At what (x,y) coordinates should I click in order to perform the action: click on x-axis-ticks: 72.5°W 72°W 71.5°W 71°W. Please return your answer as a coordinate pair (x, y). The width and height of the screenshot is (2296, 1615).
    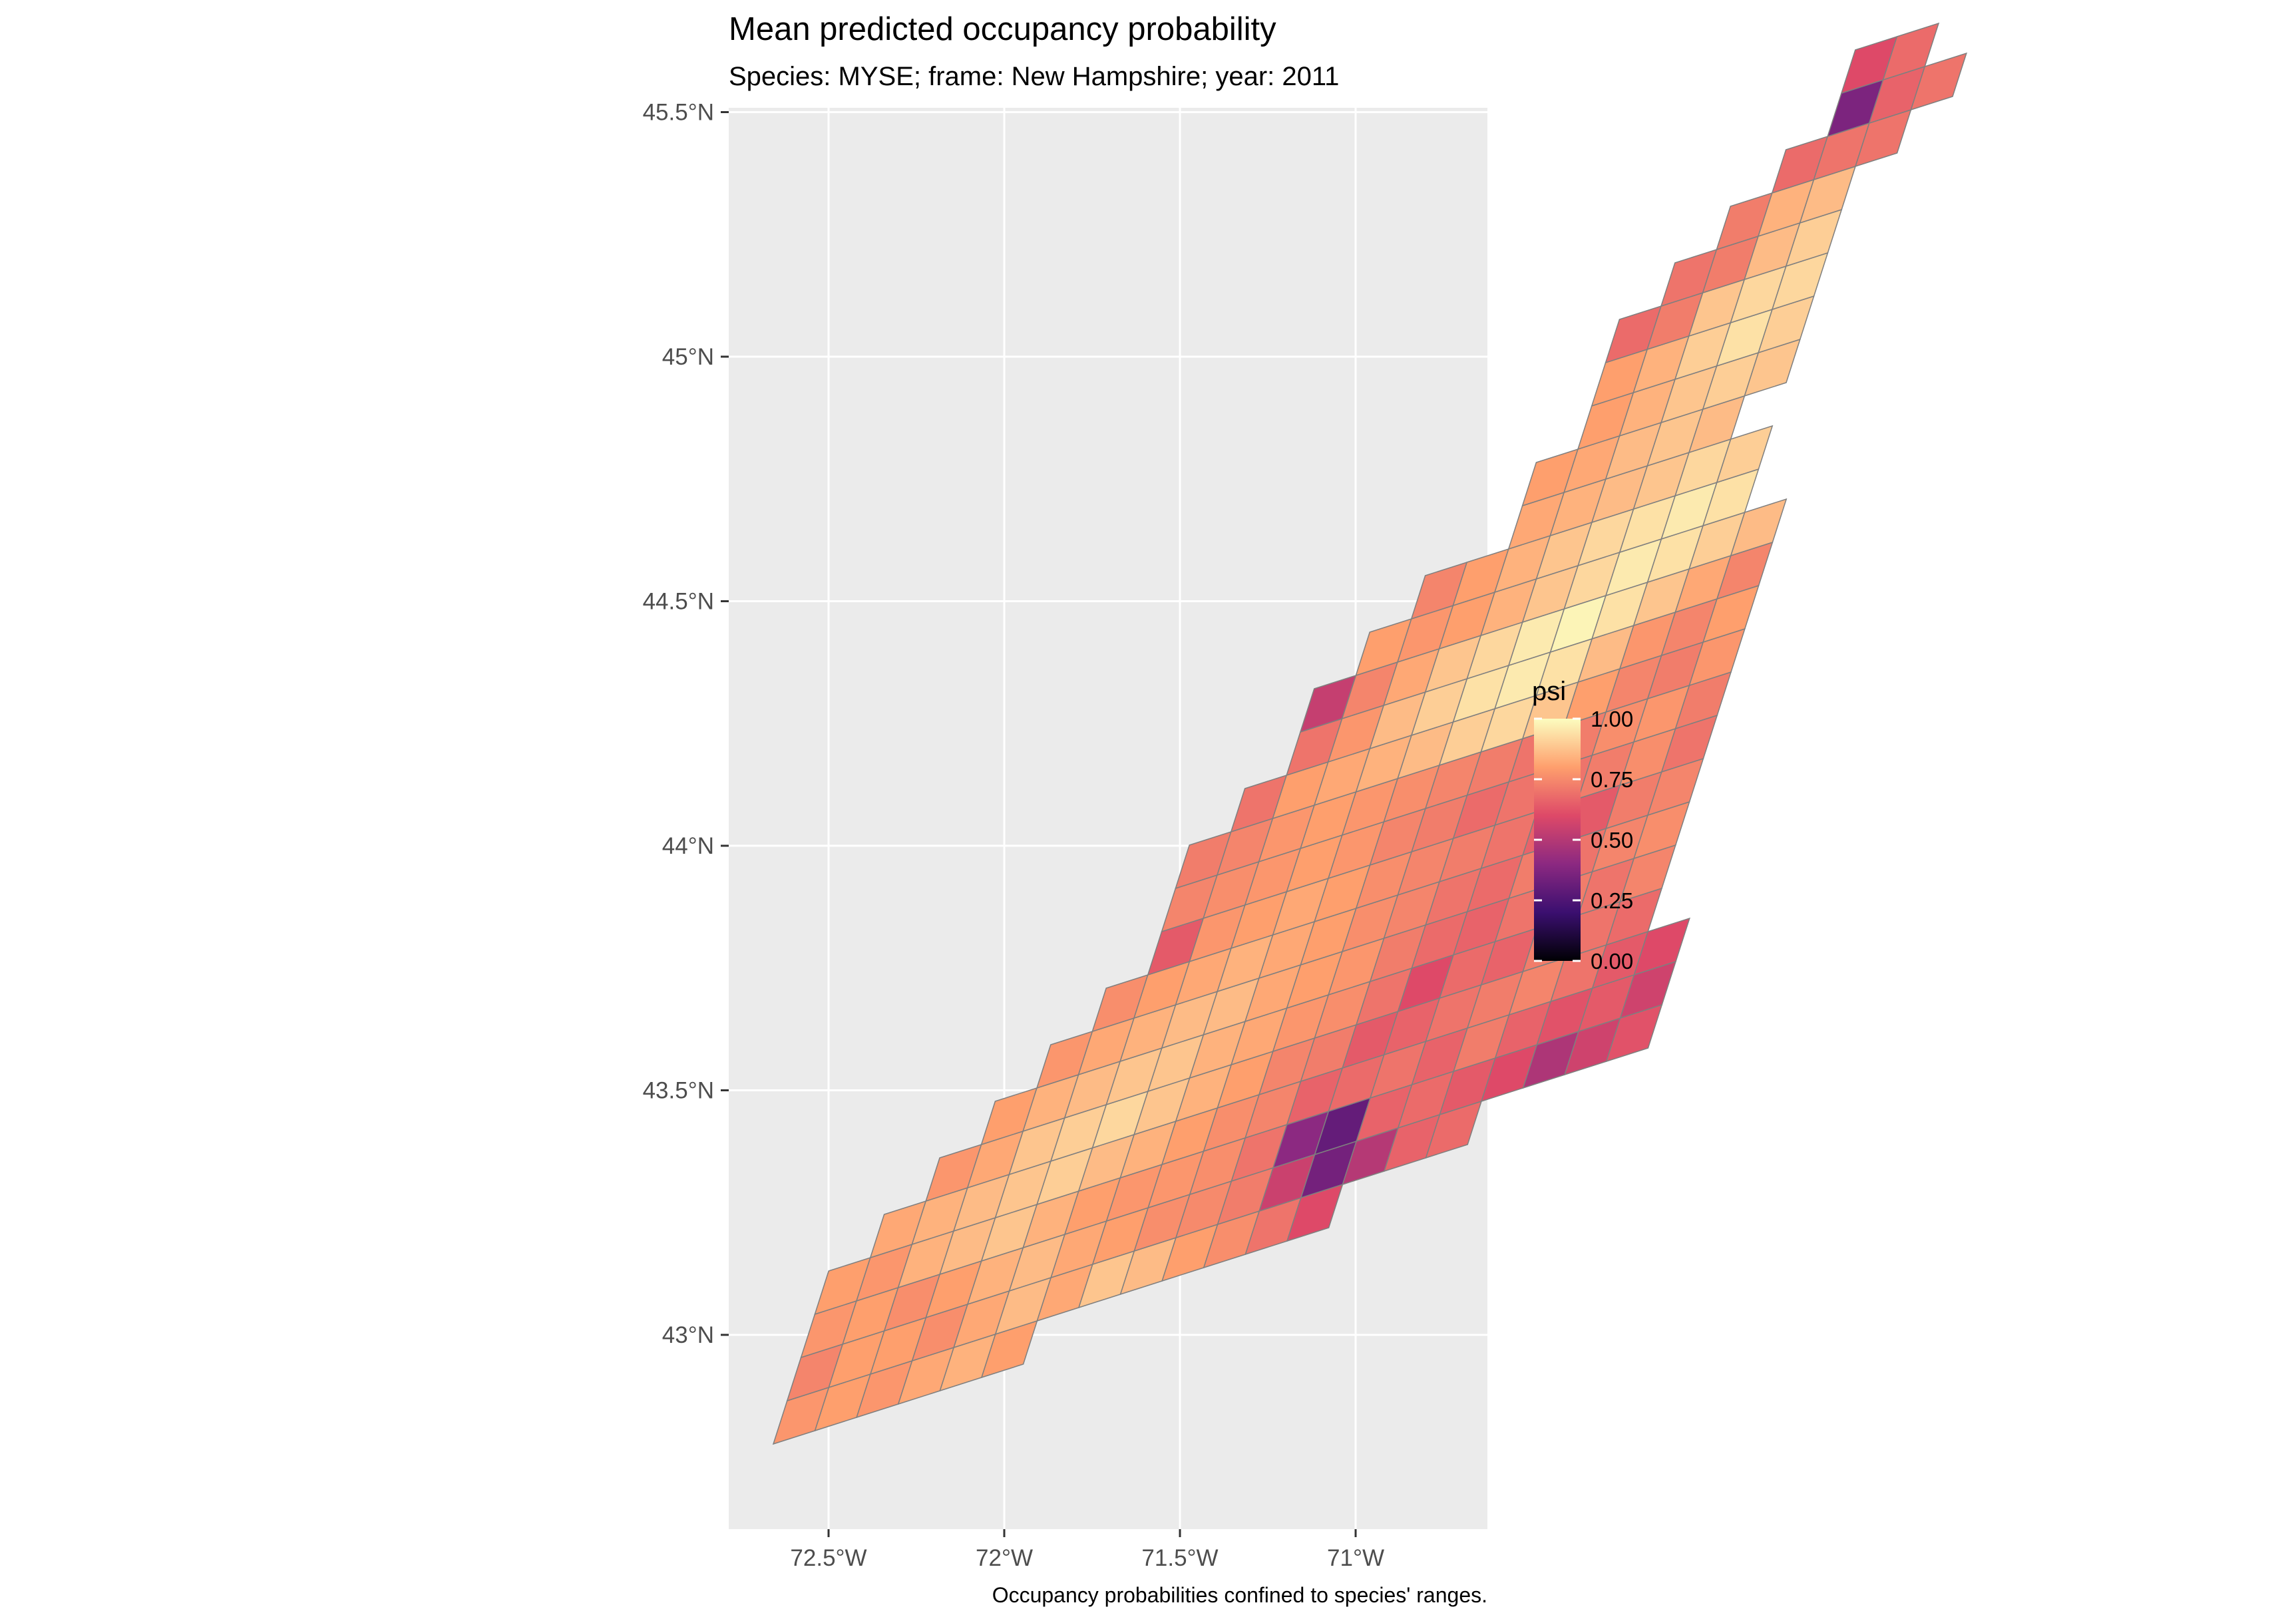
    Looking at the image, I should click on (1087, 1550).